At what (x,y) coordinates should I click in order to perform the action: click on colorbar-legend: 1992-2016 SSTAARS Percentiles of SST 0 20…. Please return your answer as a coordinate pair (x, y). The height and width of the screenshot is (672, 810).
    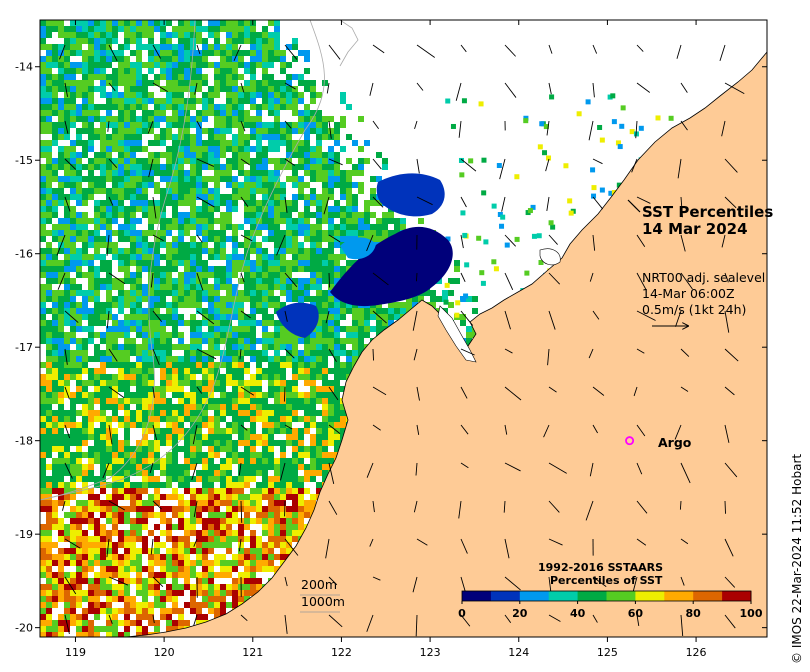
    Looking at the image, I should click on (610, 590).